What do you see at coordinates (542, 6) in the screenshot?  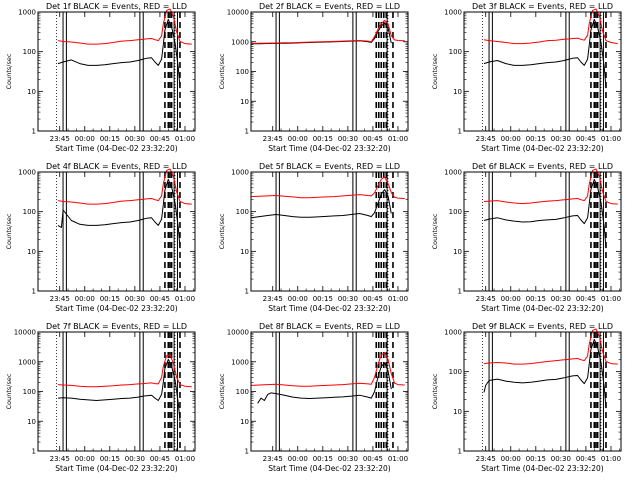 I see `panel-title: Det 3f BLACK = Events, RED = LLD` at bounding box center [542, 6].